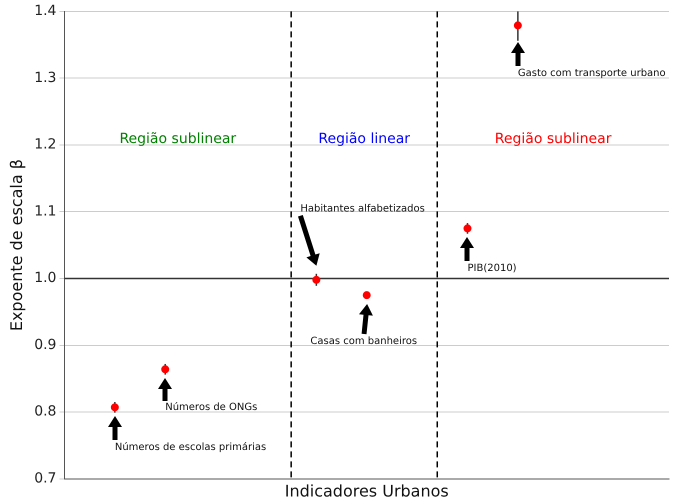  I want to click on x-axis-title: Indicadores Urbanos, so click(366, 491).